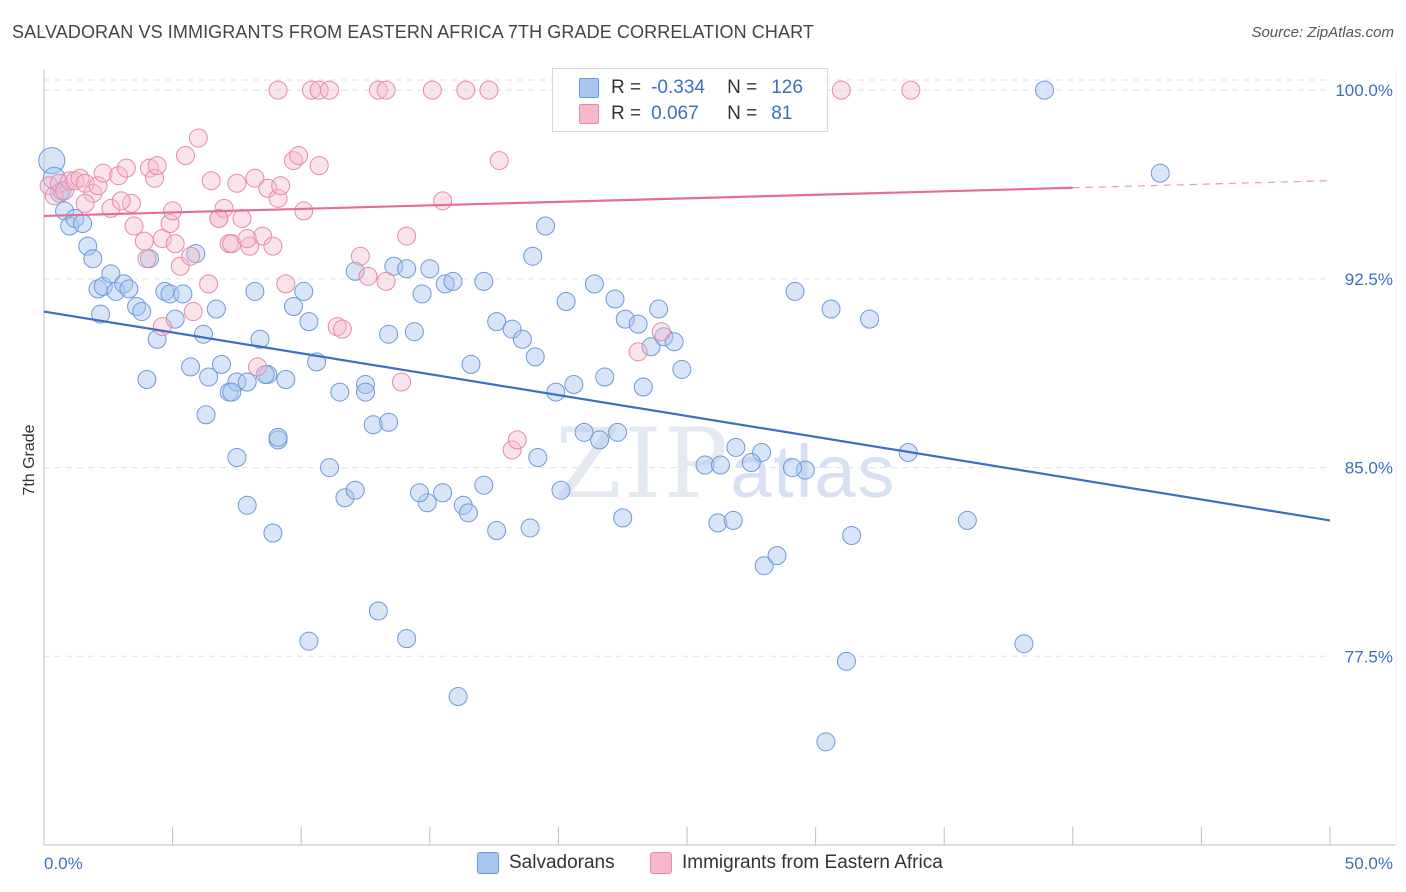  Describe the element at coordinates (782, 113) in the screenshot. I see `legend-n-value: 81` at that location.